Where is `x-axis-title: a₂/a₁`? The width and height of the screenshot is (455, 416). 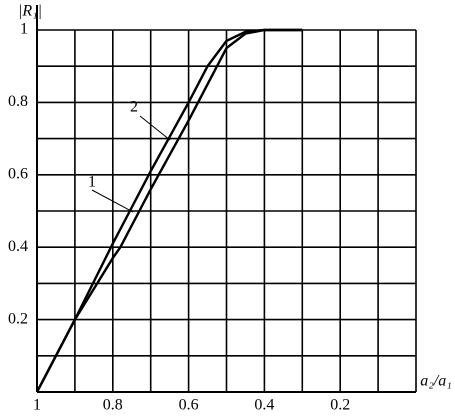
x-axis-title: a₂/a₁ is located at coordinates (436, 381).